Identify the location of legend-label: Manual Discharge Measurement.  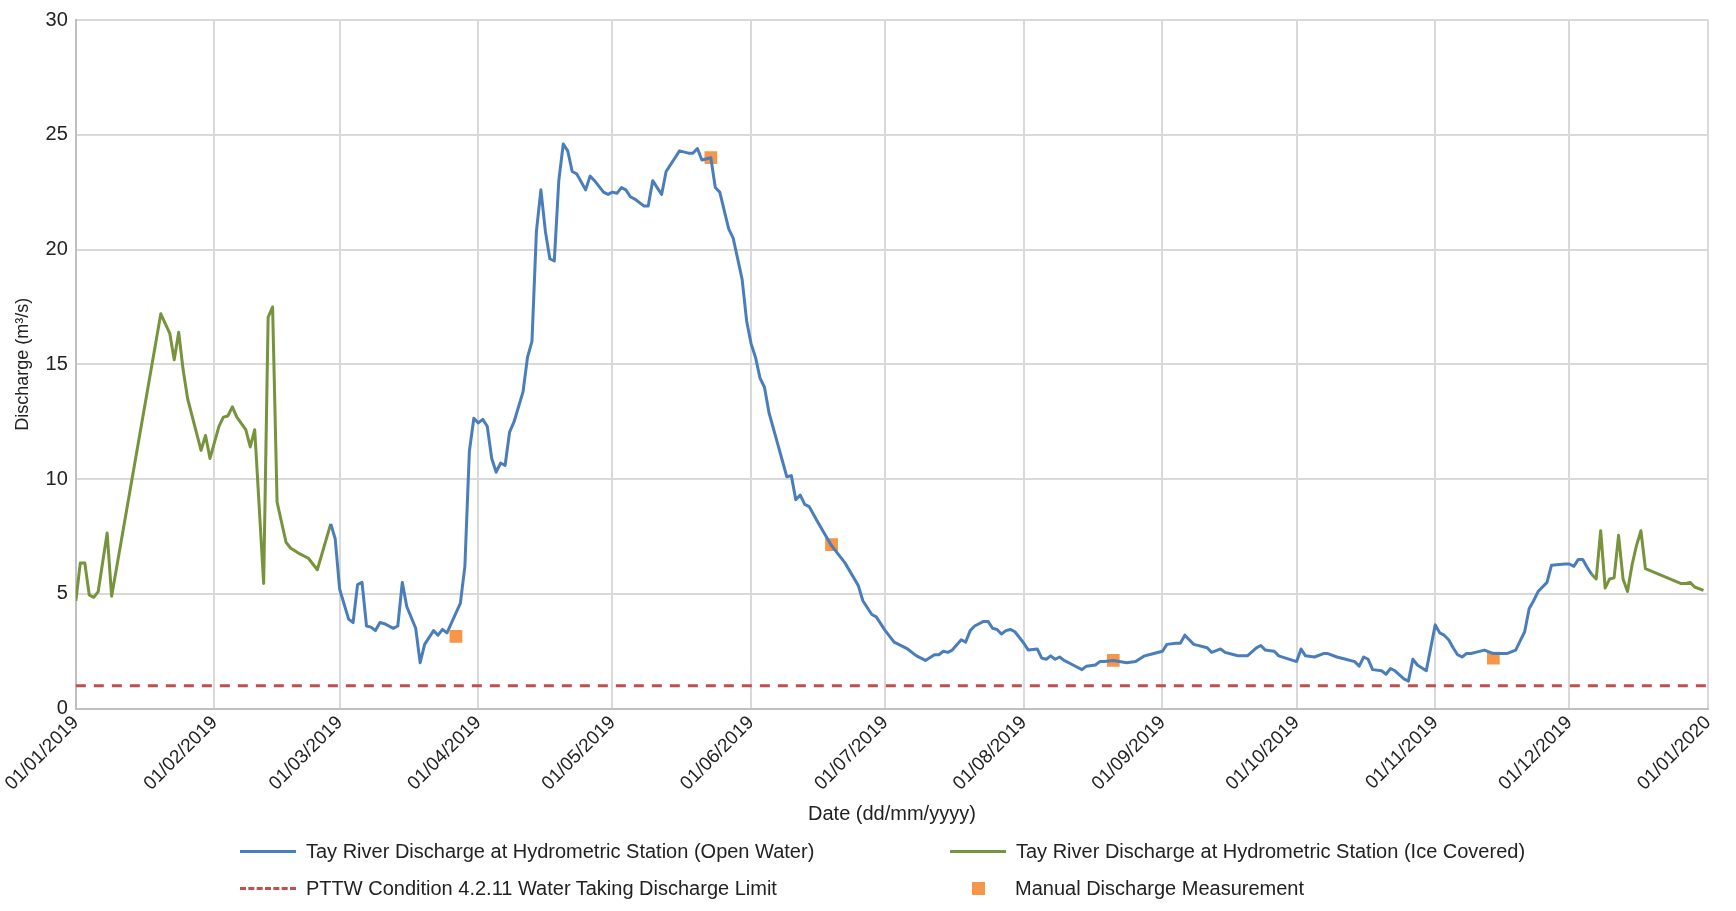
(1160, 888).